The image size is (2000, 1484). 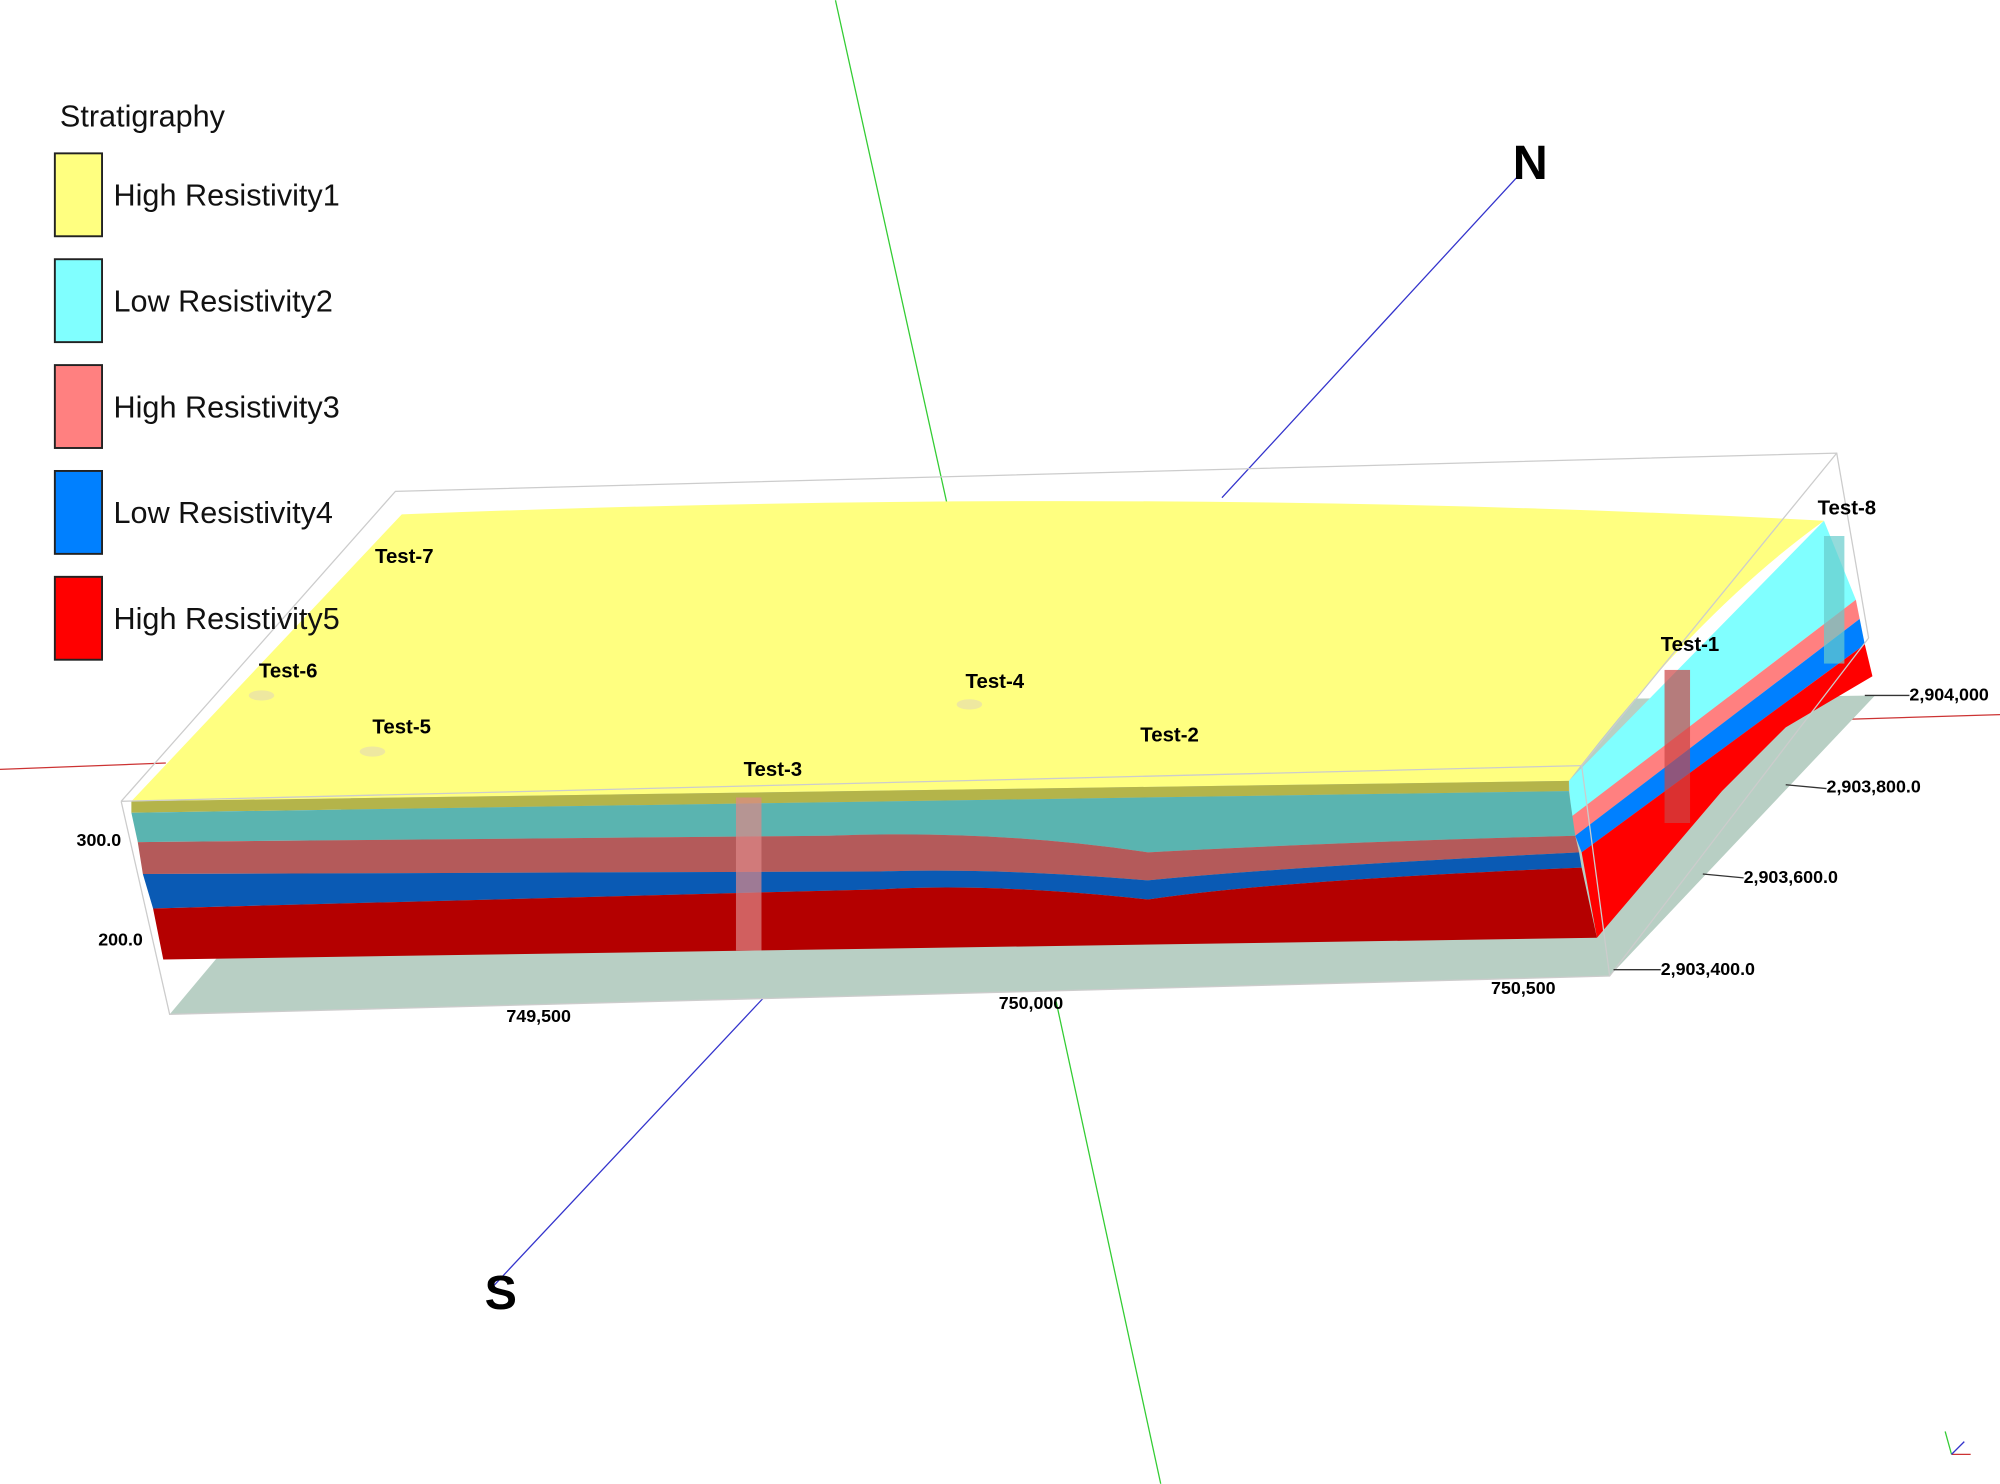 I want to click on easting-label: 750,500, so click(x=1523, y=988).